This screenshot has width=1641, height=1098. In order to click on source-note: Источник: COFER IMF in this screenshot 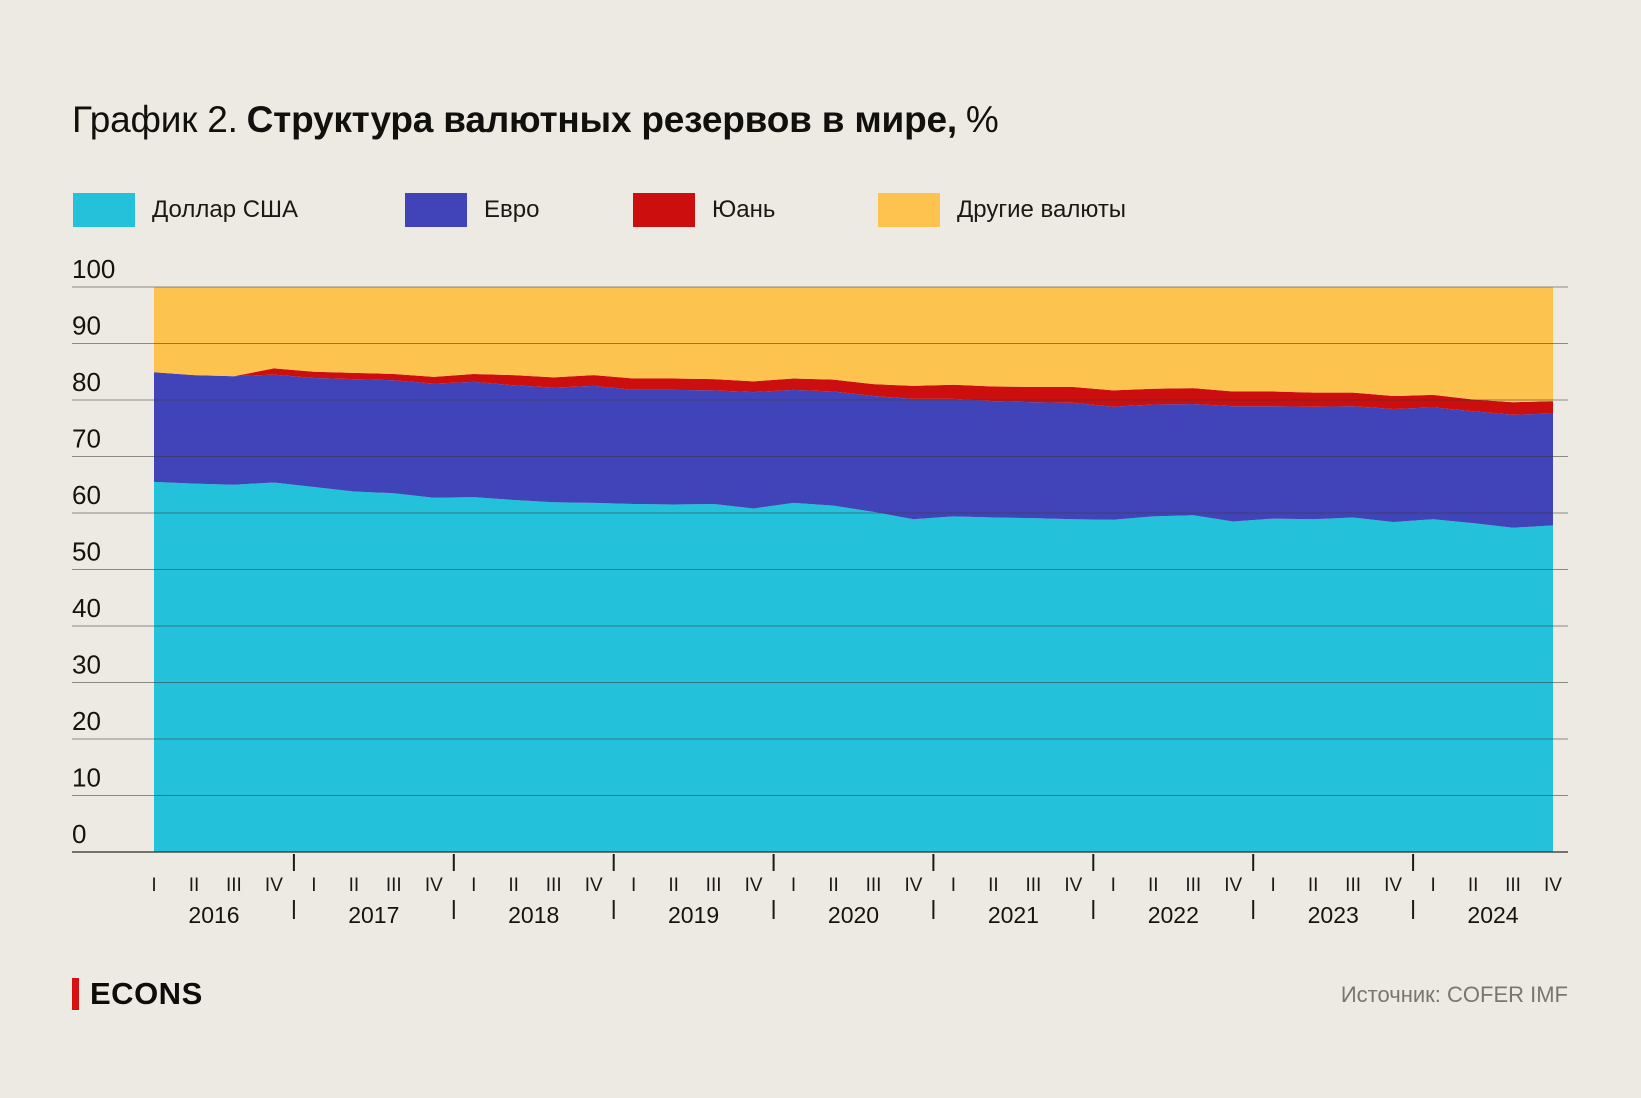, I will do `click(1454, 994)`.